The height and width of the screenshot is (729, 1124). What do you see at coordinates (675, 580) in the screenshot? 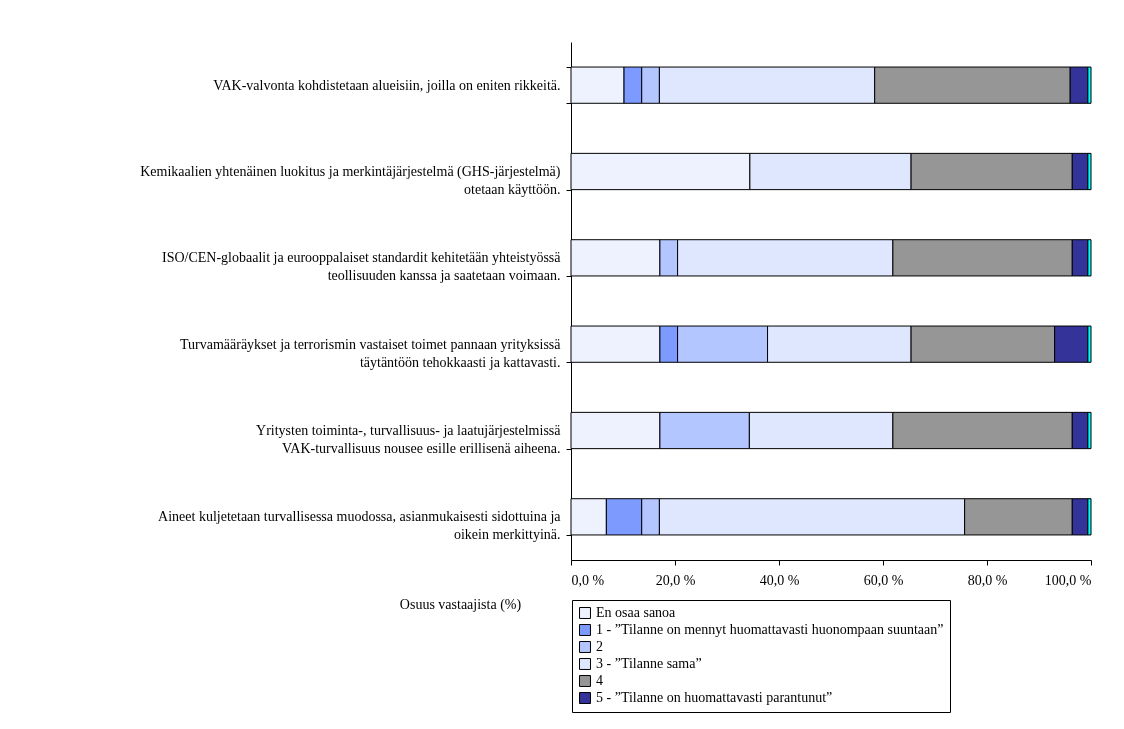
I see `x-tick-label: 20,0 %` at bounding box center [675, 580].